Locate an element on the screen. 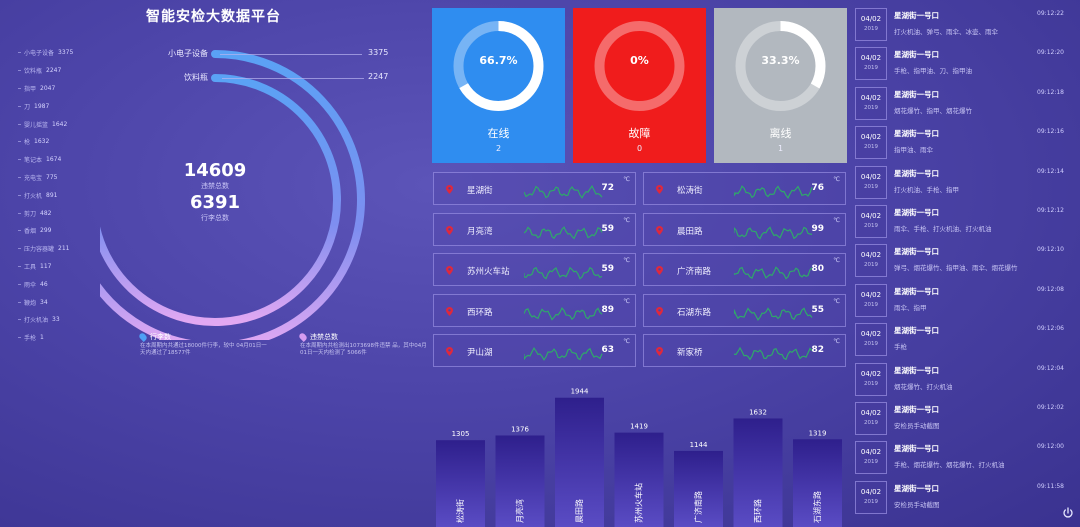  temperature-row: 新家桥 82 ℃ is located at coordinates (744, 350).